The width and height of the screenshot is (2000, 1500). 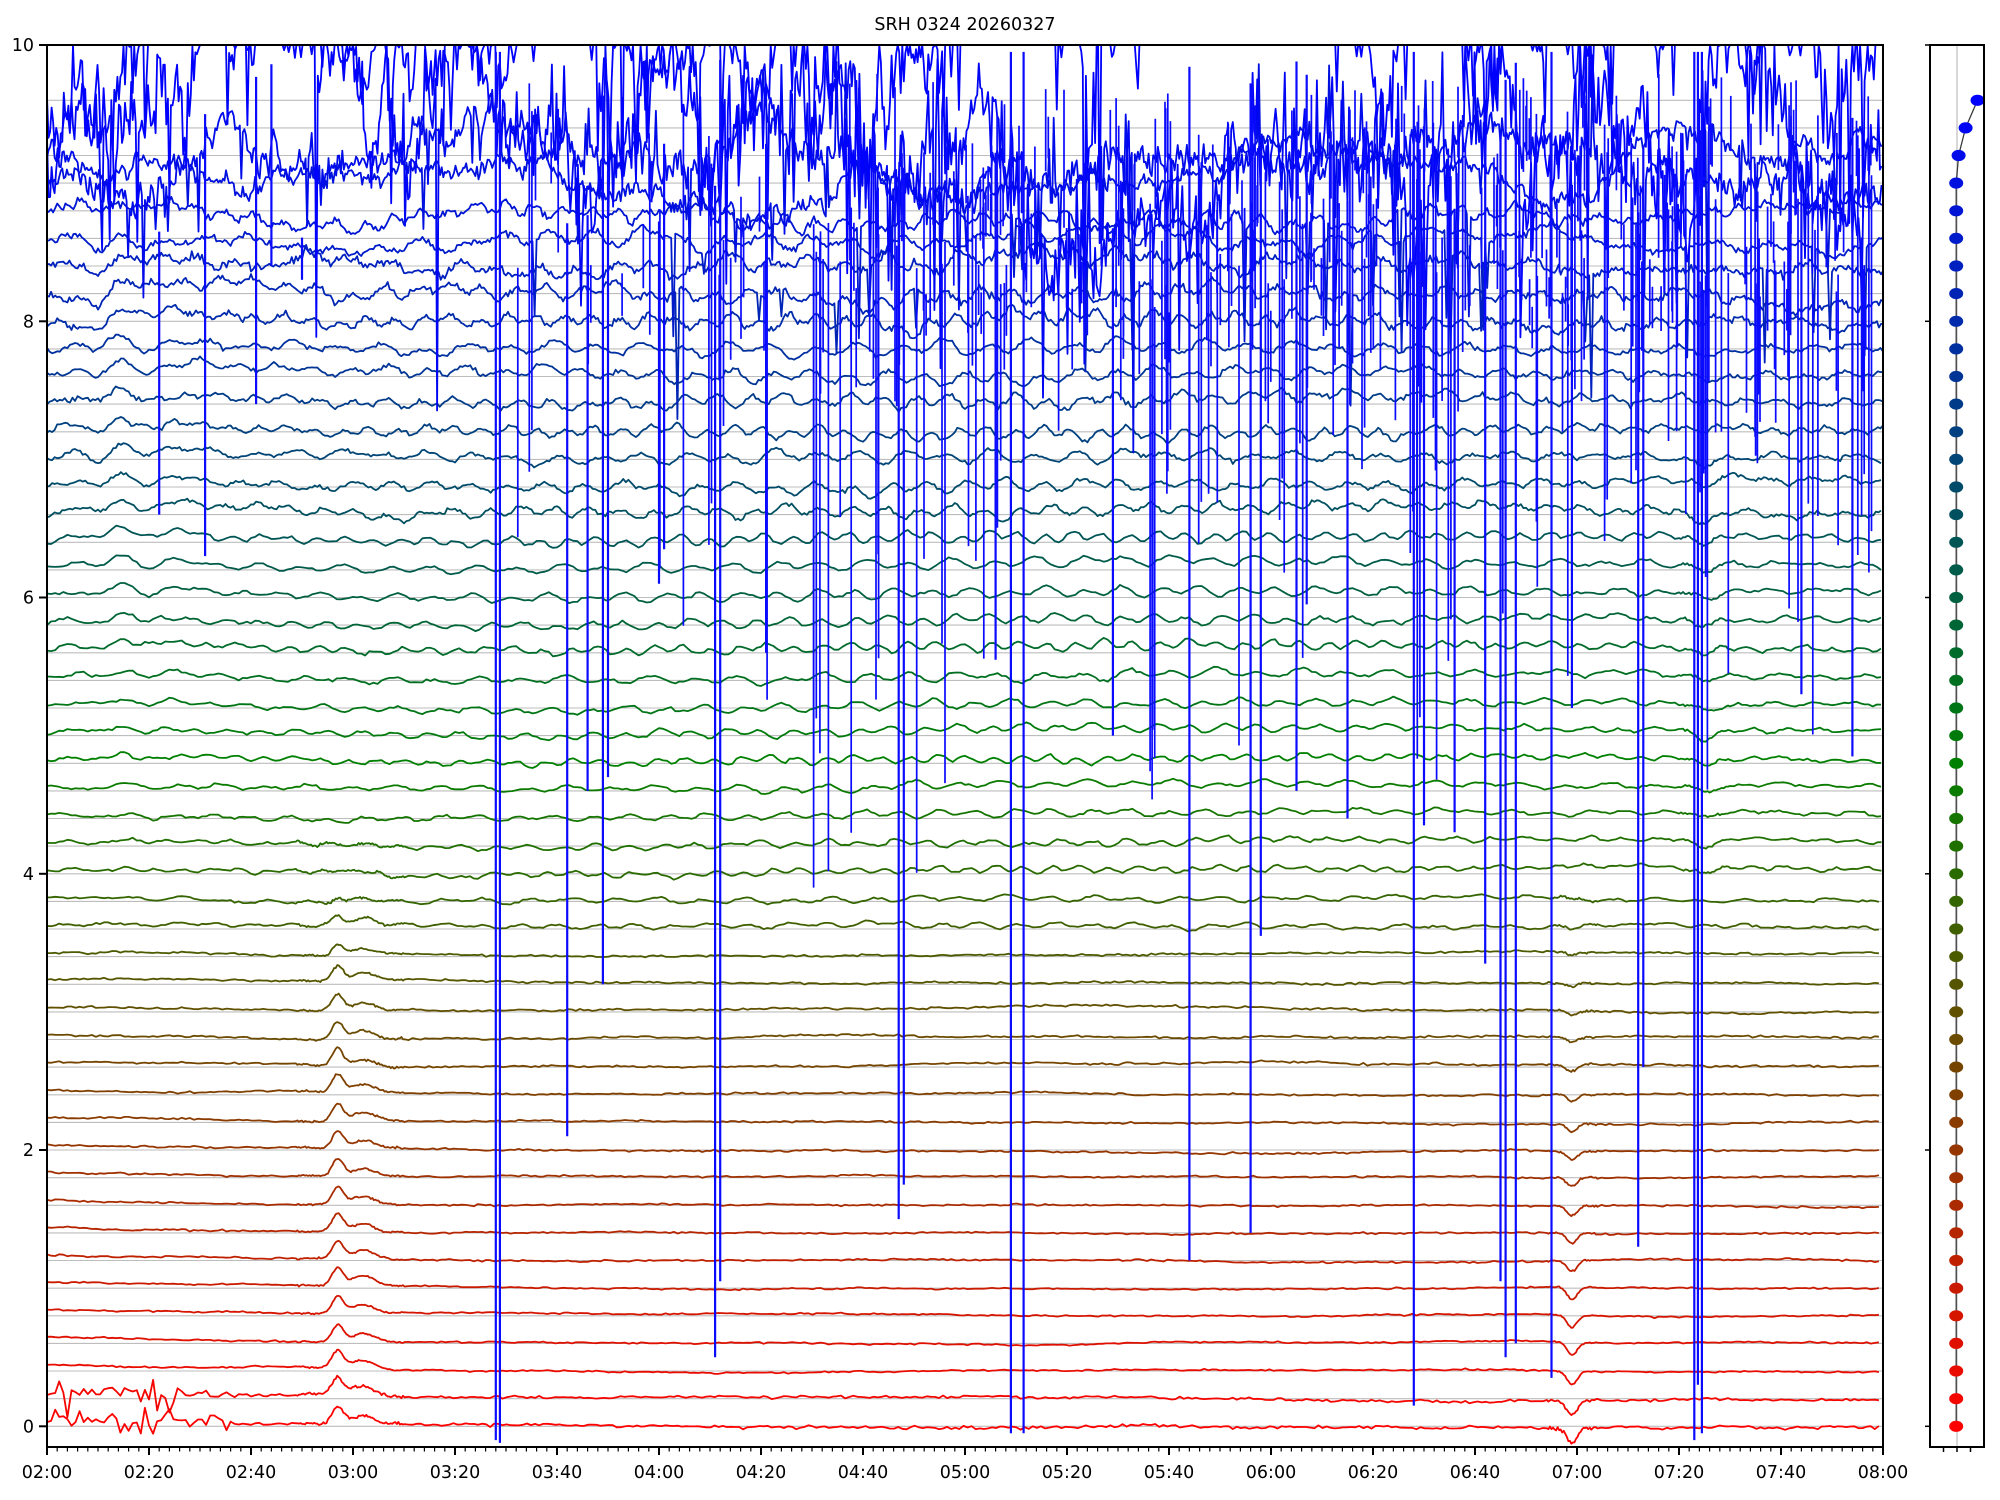 What do you see at coordinates (659, 1473) in the screenshot?
I see `x-tick-label: 04:00` at bounding box center [659, 1473].